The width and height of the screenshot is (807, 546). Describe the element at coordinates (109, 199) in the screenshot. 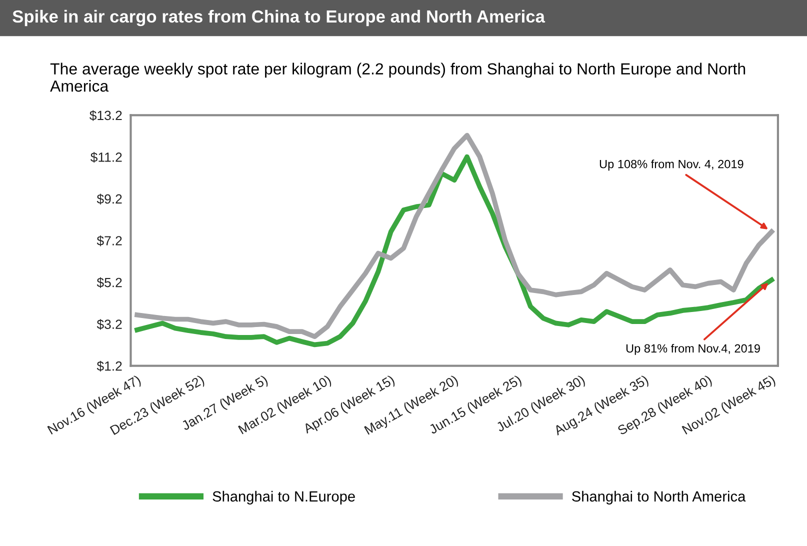

I see `y-tick-label: $9.2` at that location.